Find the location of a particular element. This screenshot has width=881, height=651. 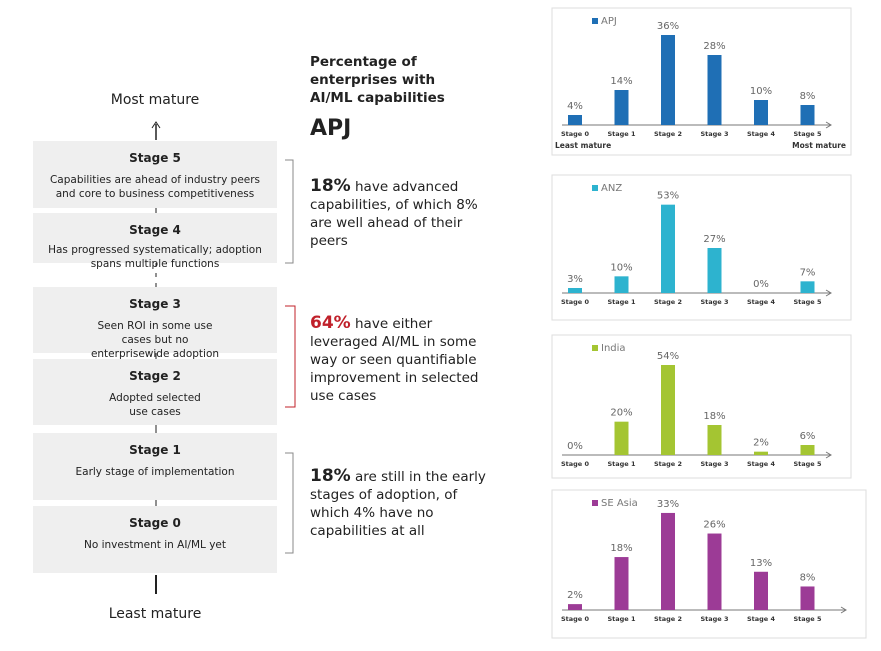

stage-box: Stage 1 Early stage of implementation is located at coordinates (155, 466).